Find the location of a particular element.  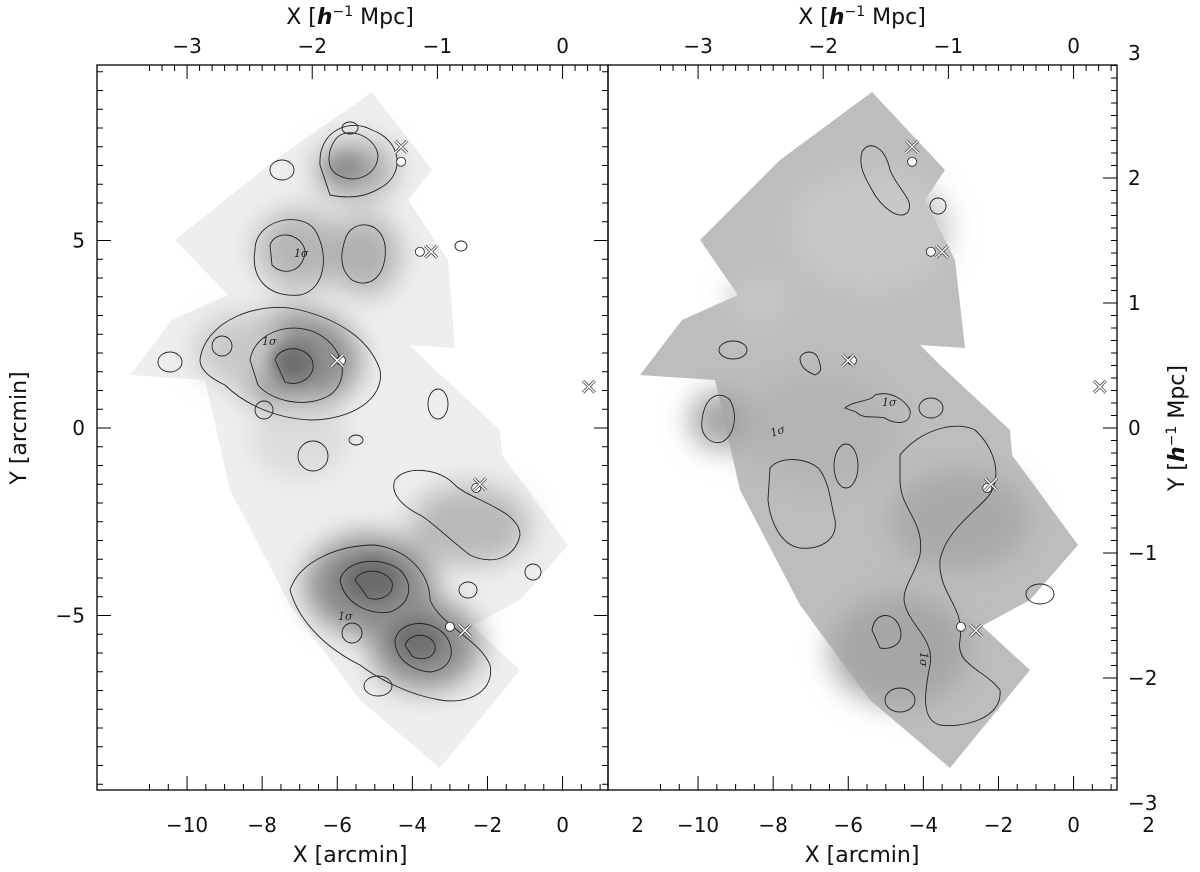

left-xlabel-bottom: X [arcmin] is located at coordinates (350, 855).